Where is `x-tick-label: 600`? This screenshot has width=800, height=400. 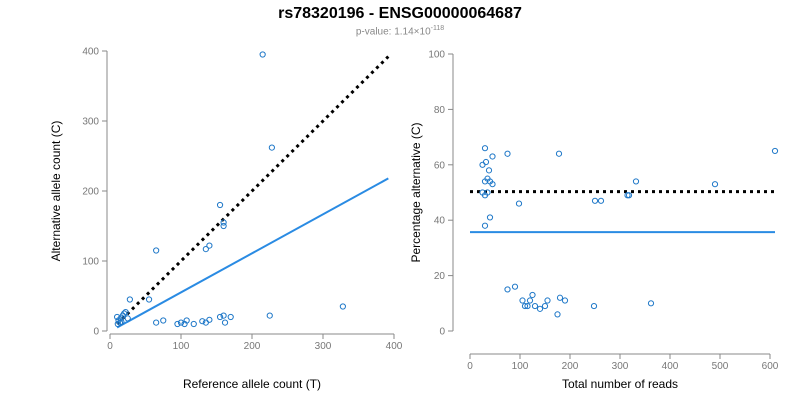 x-tick-label: 600 is located at coordinates (770, 366).